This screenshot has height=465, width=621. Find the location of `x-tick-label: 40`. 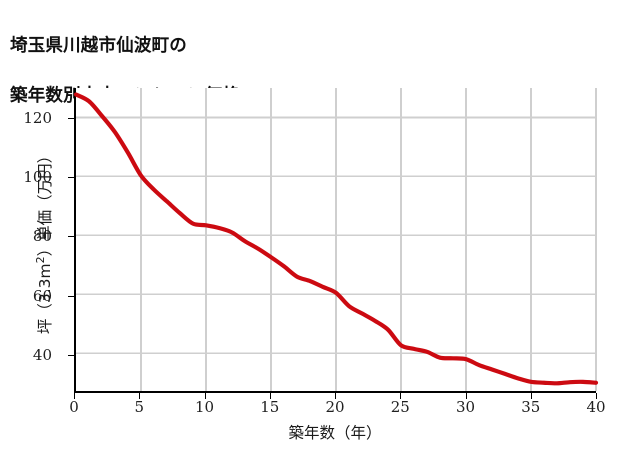

x-tick-label: 40 is located at coordinates (596, 407).